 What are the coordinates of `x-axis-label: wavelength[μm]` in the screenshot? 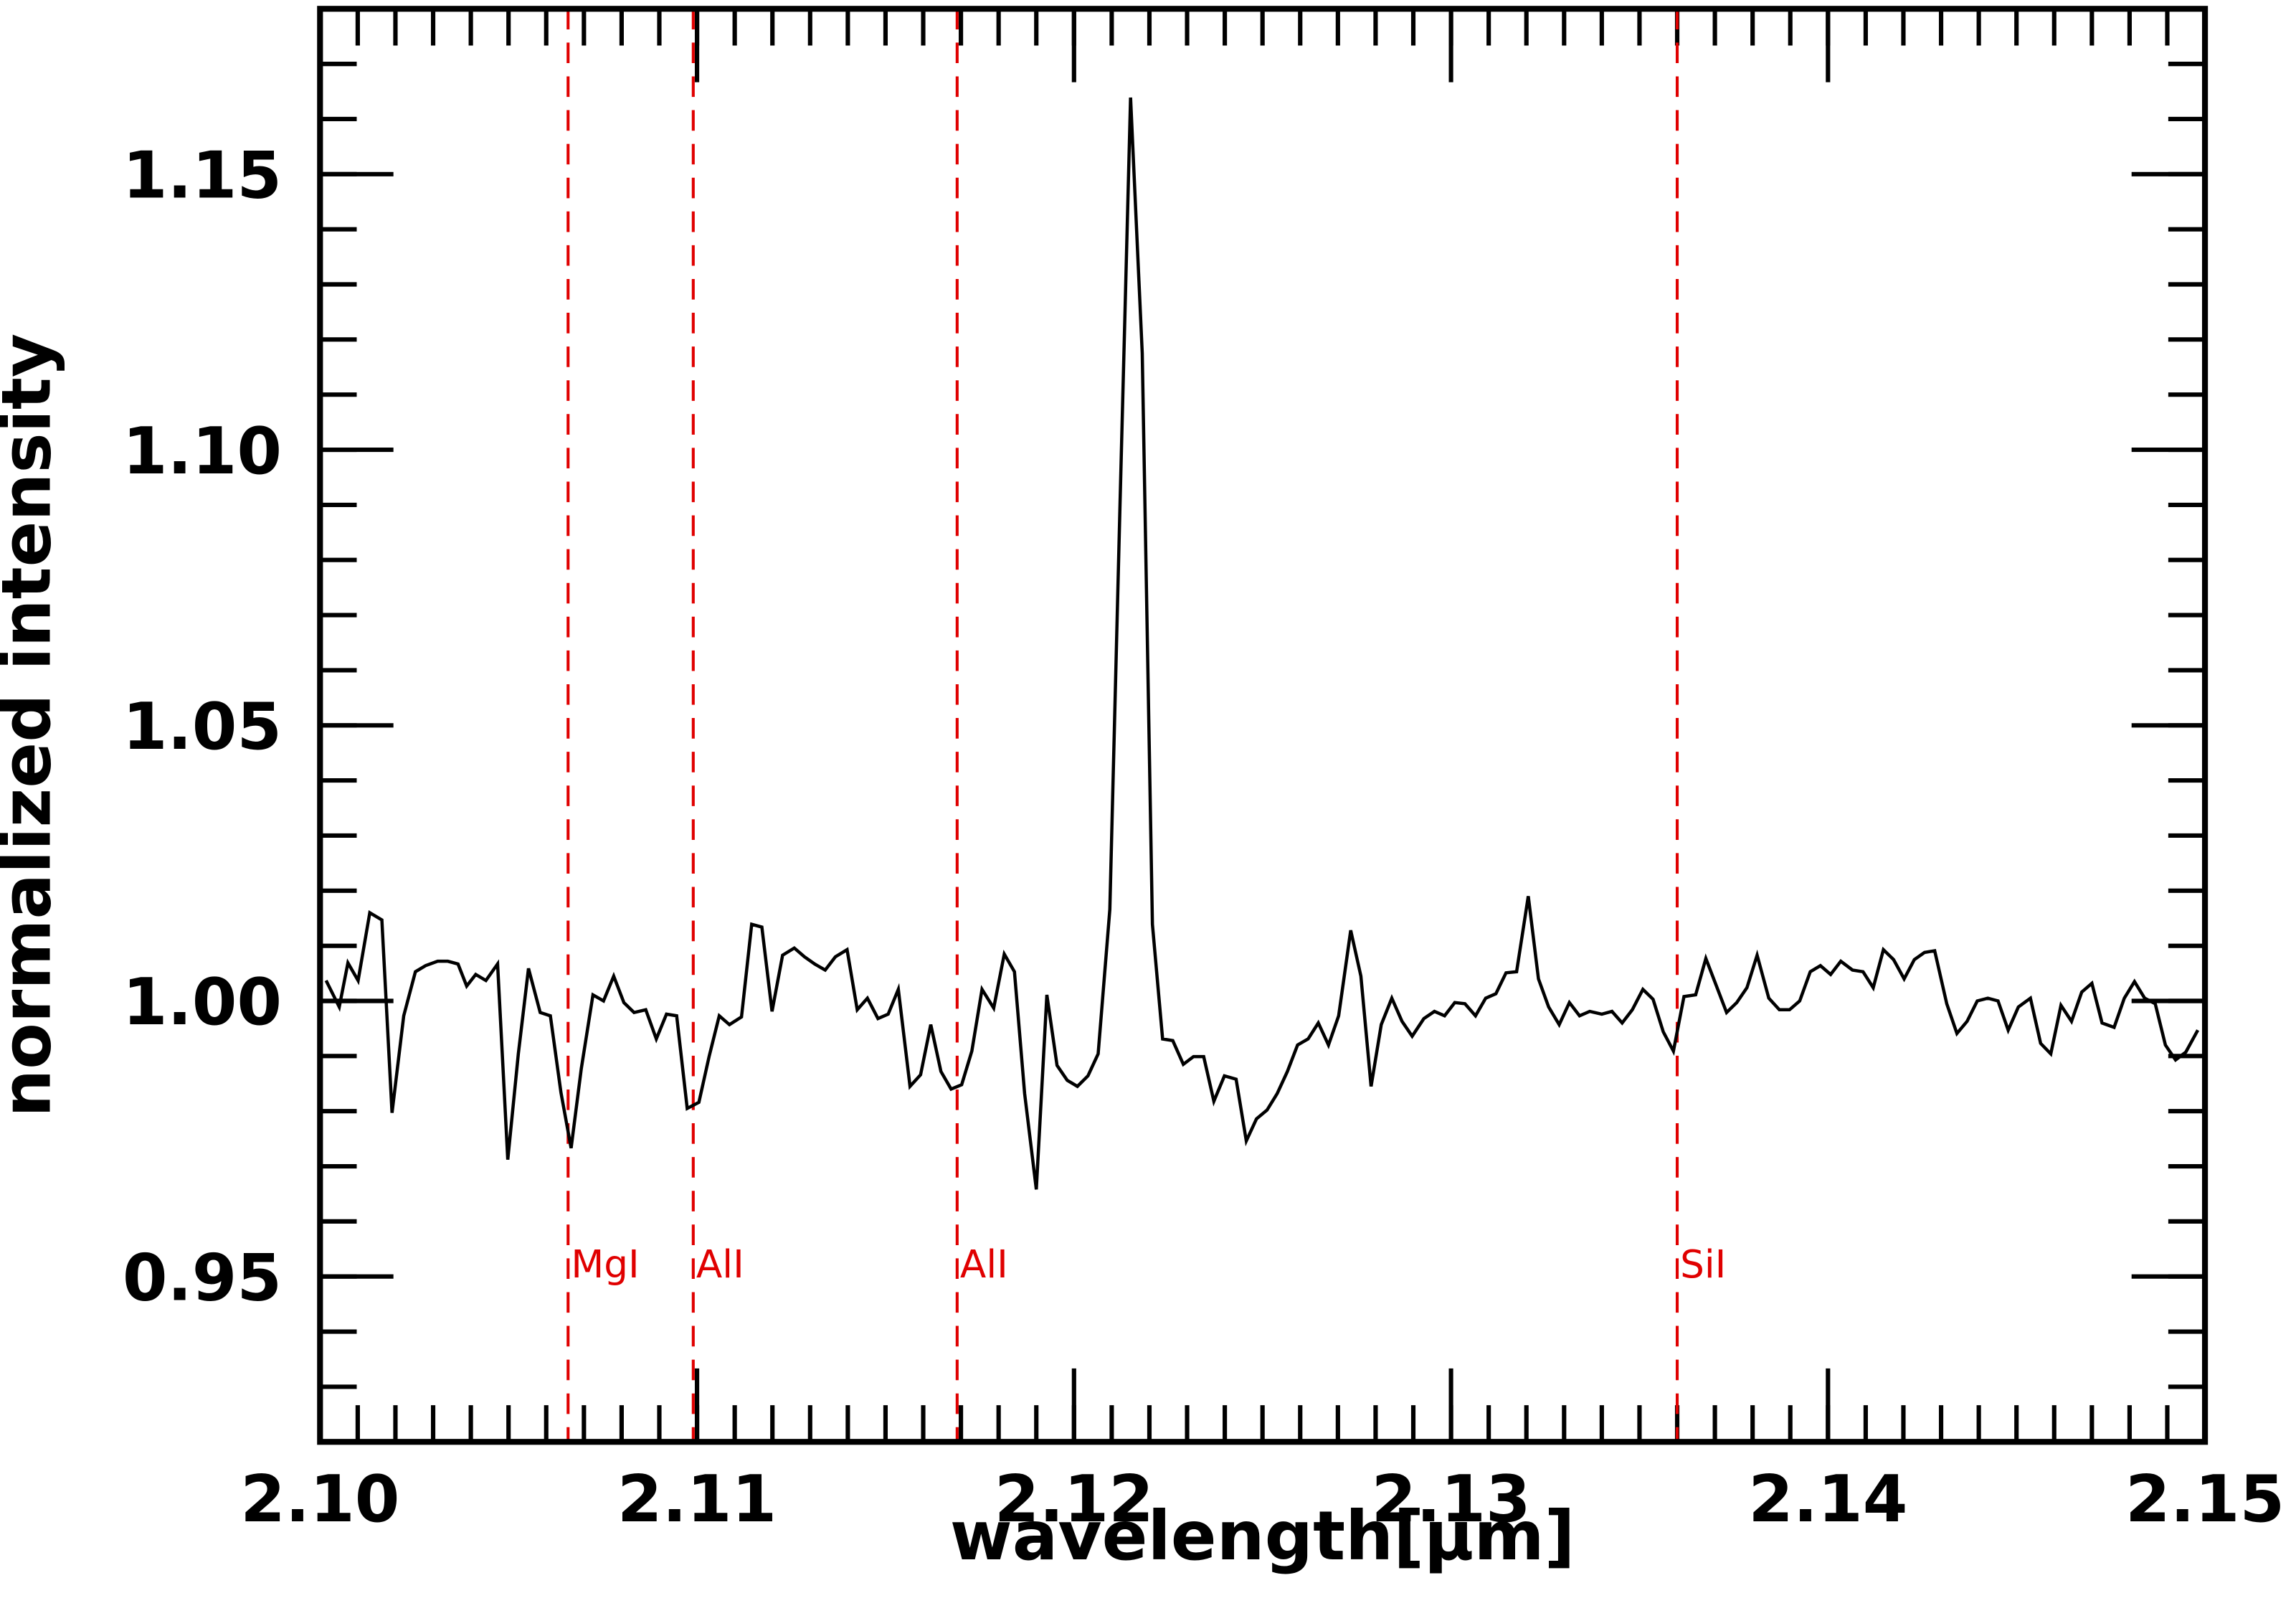 It's located at (1262, 1537).